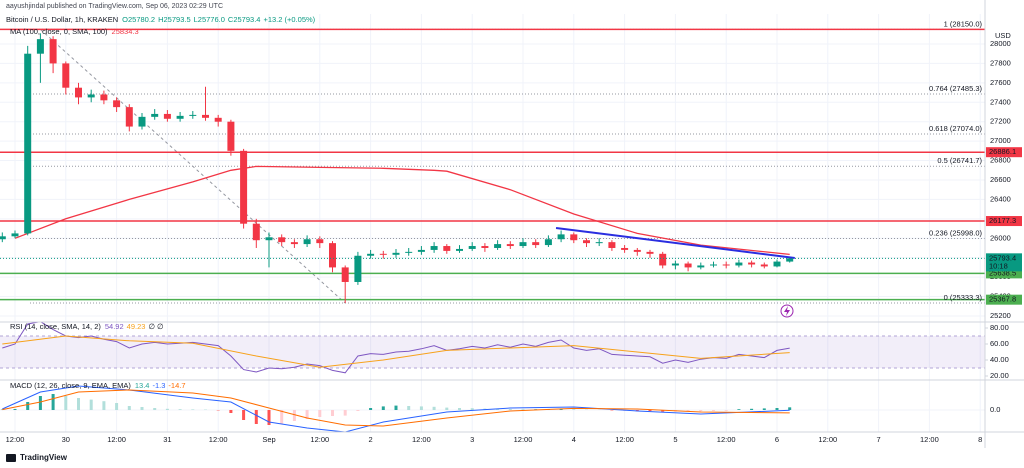 The height and width of the screenshot is (468, 1024). Describe the element at coordinates (1000, 237) in the screenshot. I see `y-tick-label: 26000` at that location.